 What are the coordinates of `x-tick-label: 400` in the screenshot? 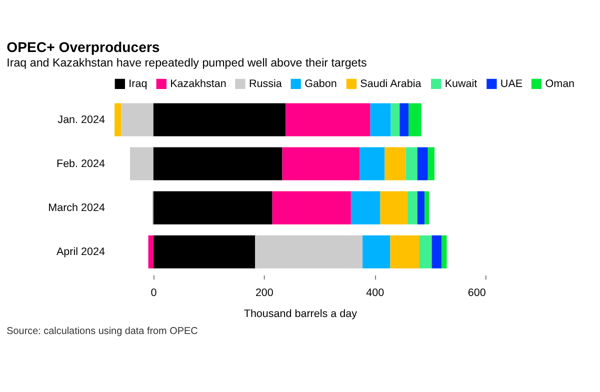 It's located at (375, 293).